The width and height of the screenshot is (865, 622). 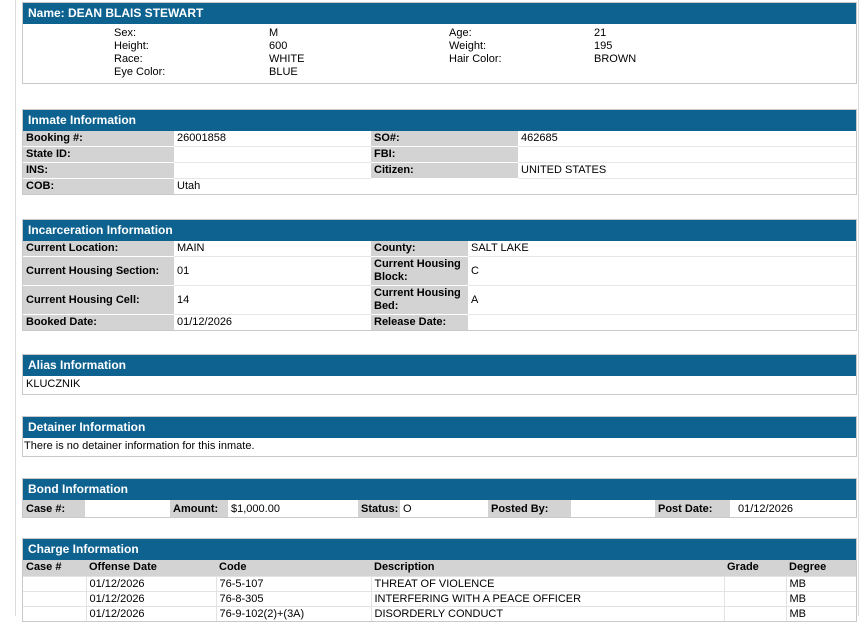 What do you see at coordinates (439, 120) in the screenshot?
I see `inmate-information-header: Inmate Information` at bounding box center [439, 120].